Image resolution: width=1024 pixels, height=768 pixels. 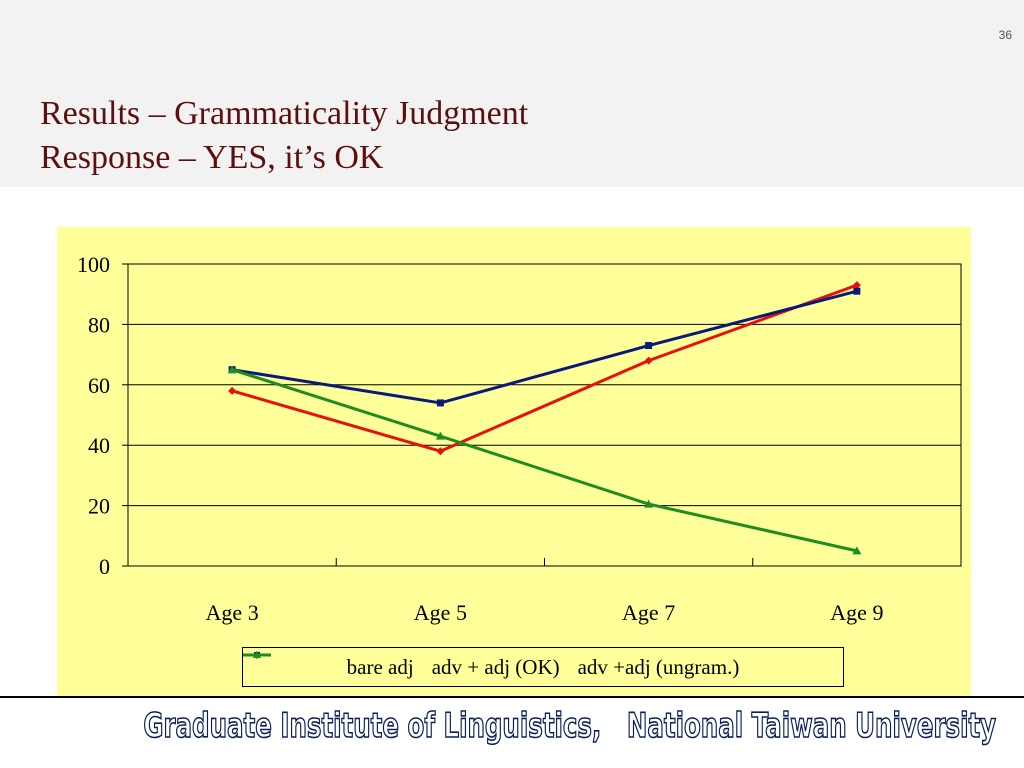 What do you see at coordinates (212, 157) in the screenshot?
I see `slide-title-line-2: Response – YES, it’s OK` at bounding box center [212, 157].